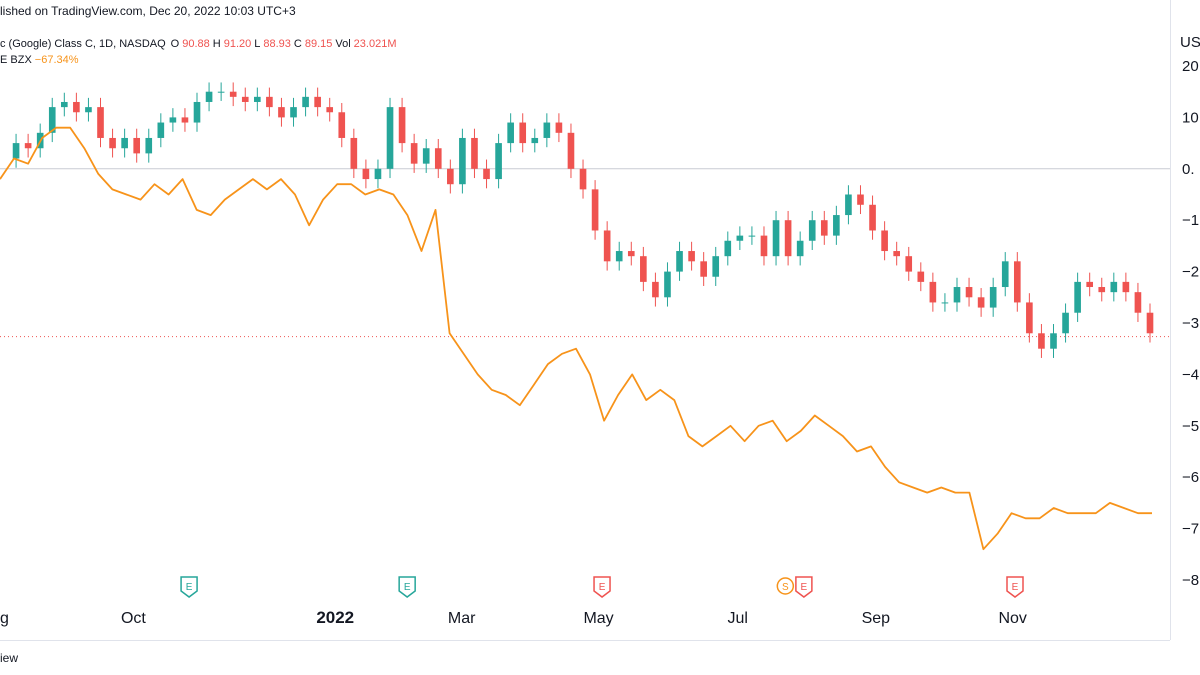 This screenshot has height=675, width=1200. I want to click on legend-low-label: L, so click(257, 44).